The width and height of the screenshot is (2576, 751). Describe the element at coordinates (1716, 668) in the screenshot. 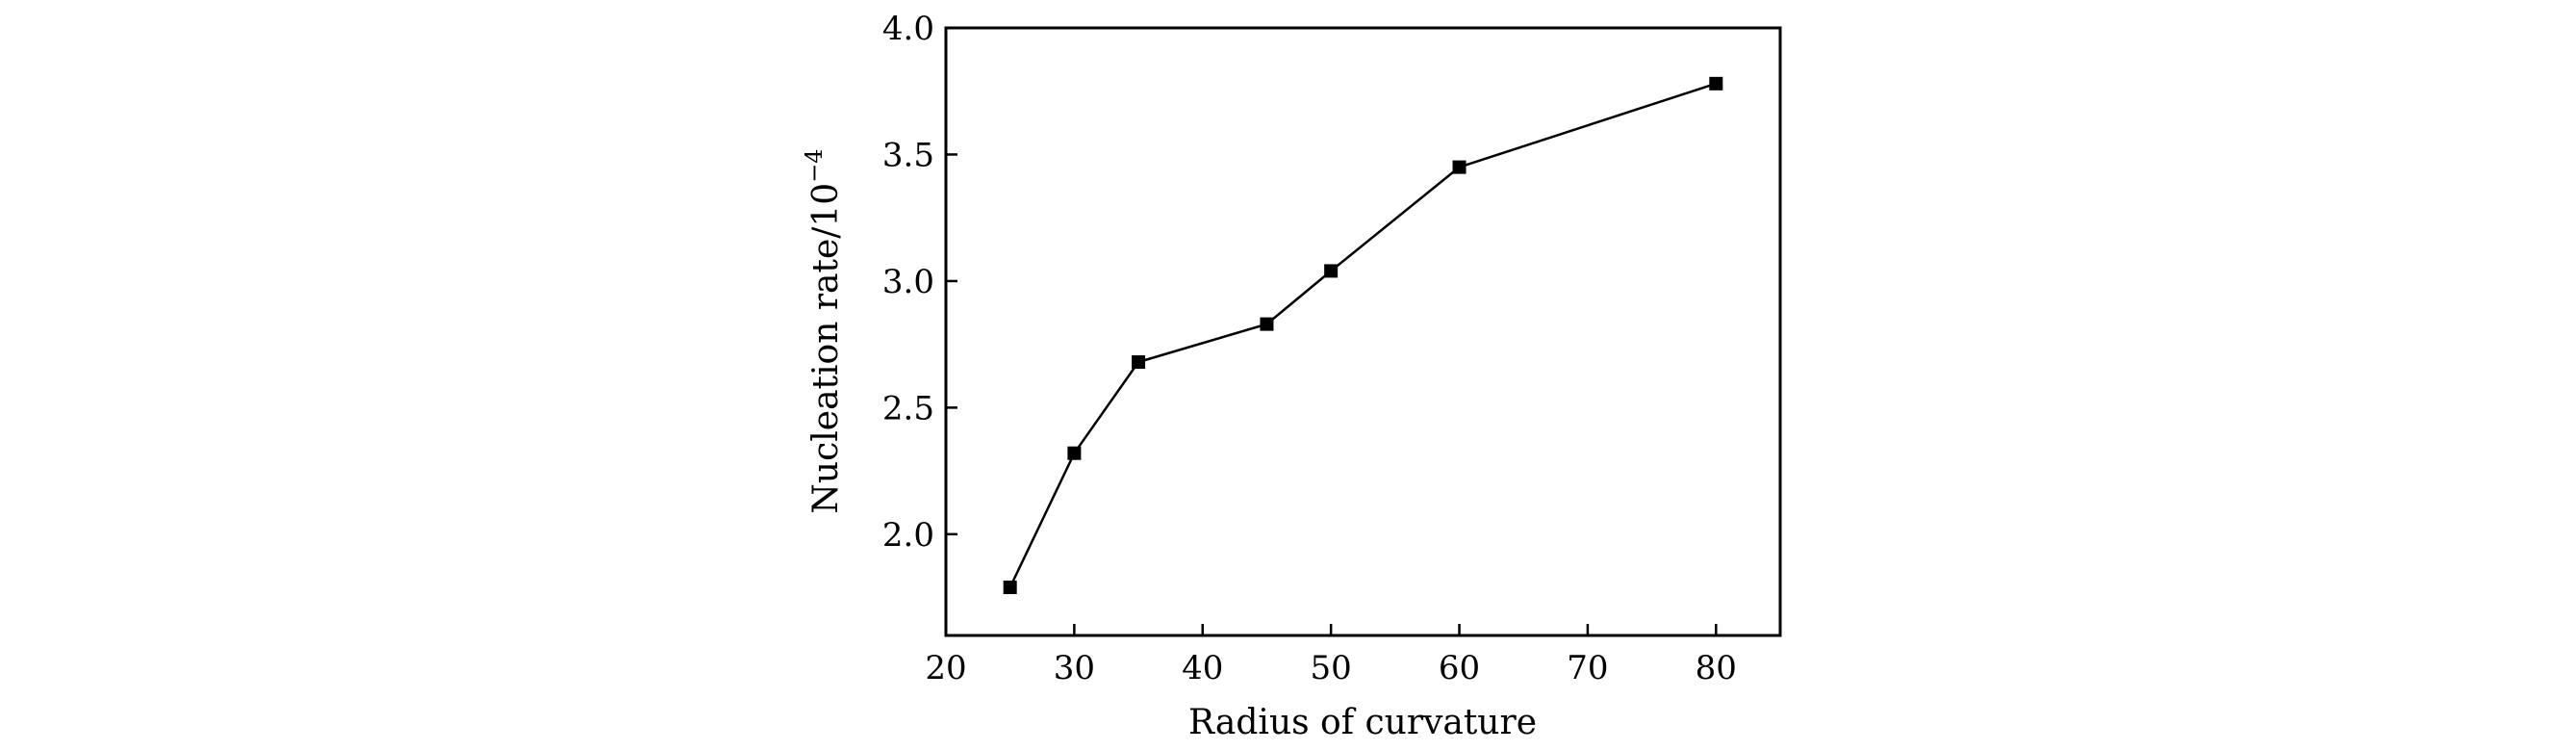

I see `x-tick-label: 80` at that location.